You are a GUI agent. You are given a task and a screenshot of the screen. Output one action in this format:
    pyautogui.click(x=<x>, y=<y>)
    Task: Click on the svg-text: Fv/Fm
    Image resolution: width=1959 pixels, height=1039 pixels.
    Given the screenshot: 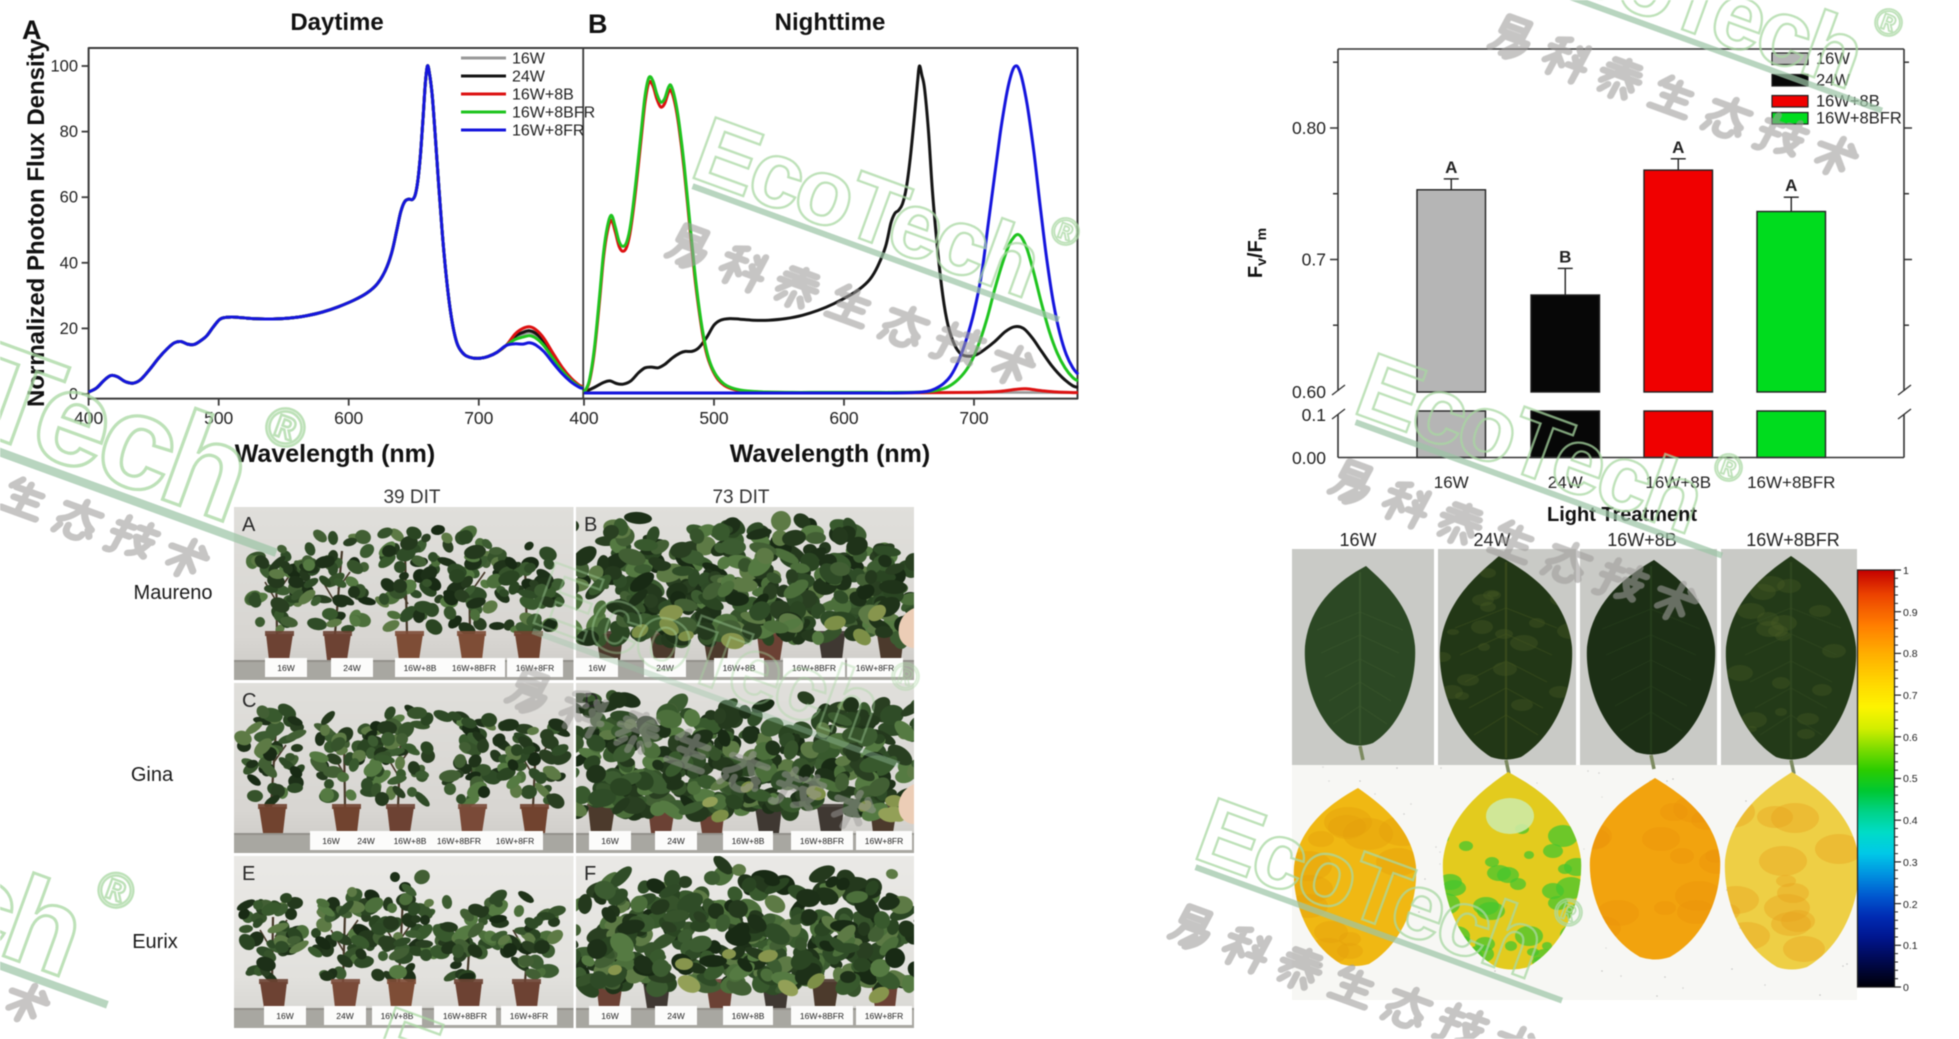 What is the action you would take?
    pyautogui.click(x=1257, y=253)
    